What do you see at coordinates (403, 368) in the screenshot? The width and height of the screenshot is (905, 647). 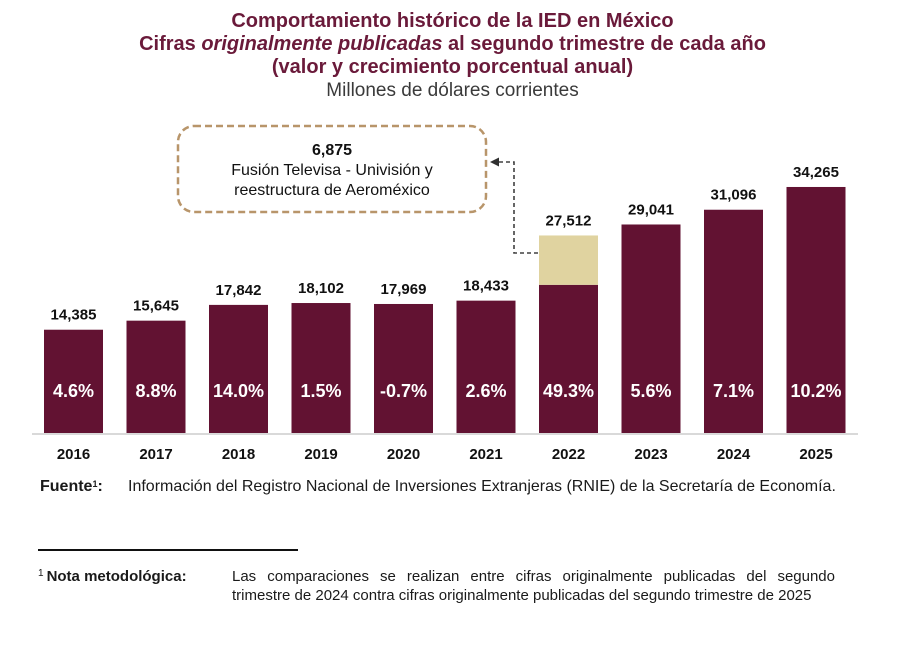 I see `bar-2020` at bounding box center [403, 368].